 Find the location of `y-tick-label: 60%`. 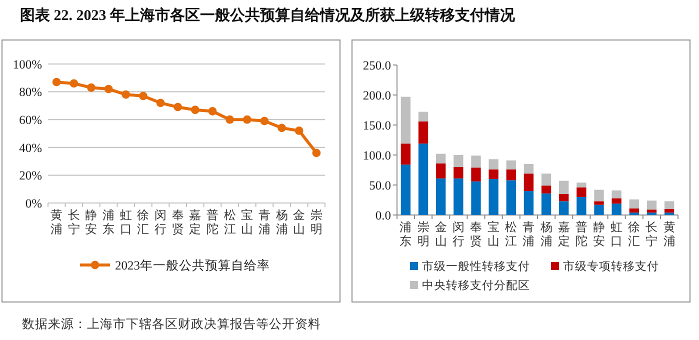

y-tick-label: 60% is located at coordinates (30, 119).